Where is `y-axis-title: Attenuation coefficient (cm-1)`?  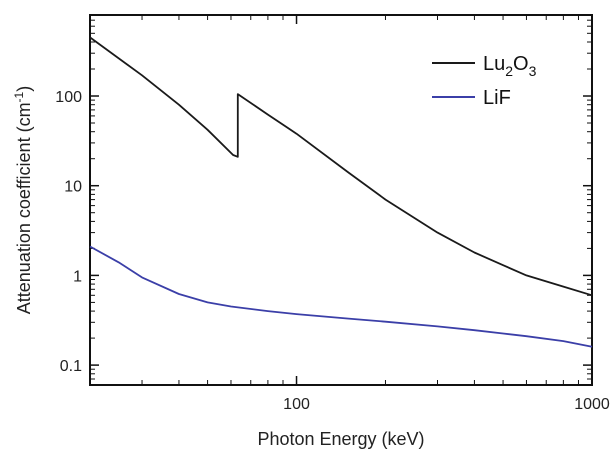 y-axis-title: Attenuation coefficient (cm-1) is located at coordinates (23, 200).